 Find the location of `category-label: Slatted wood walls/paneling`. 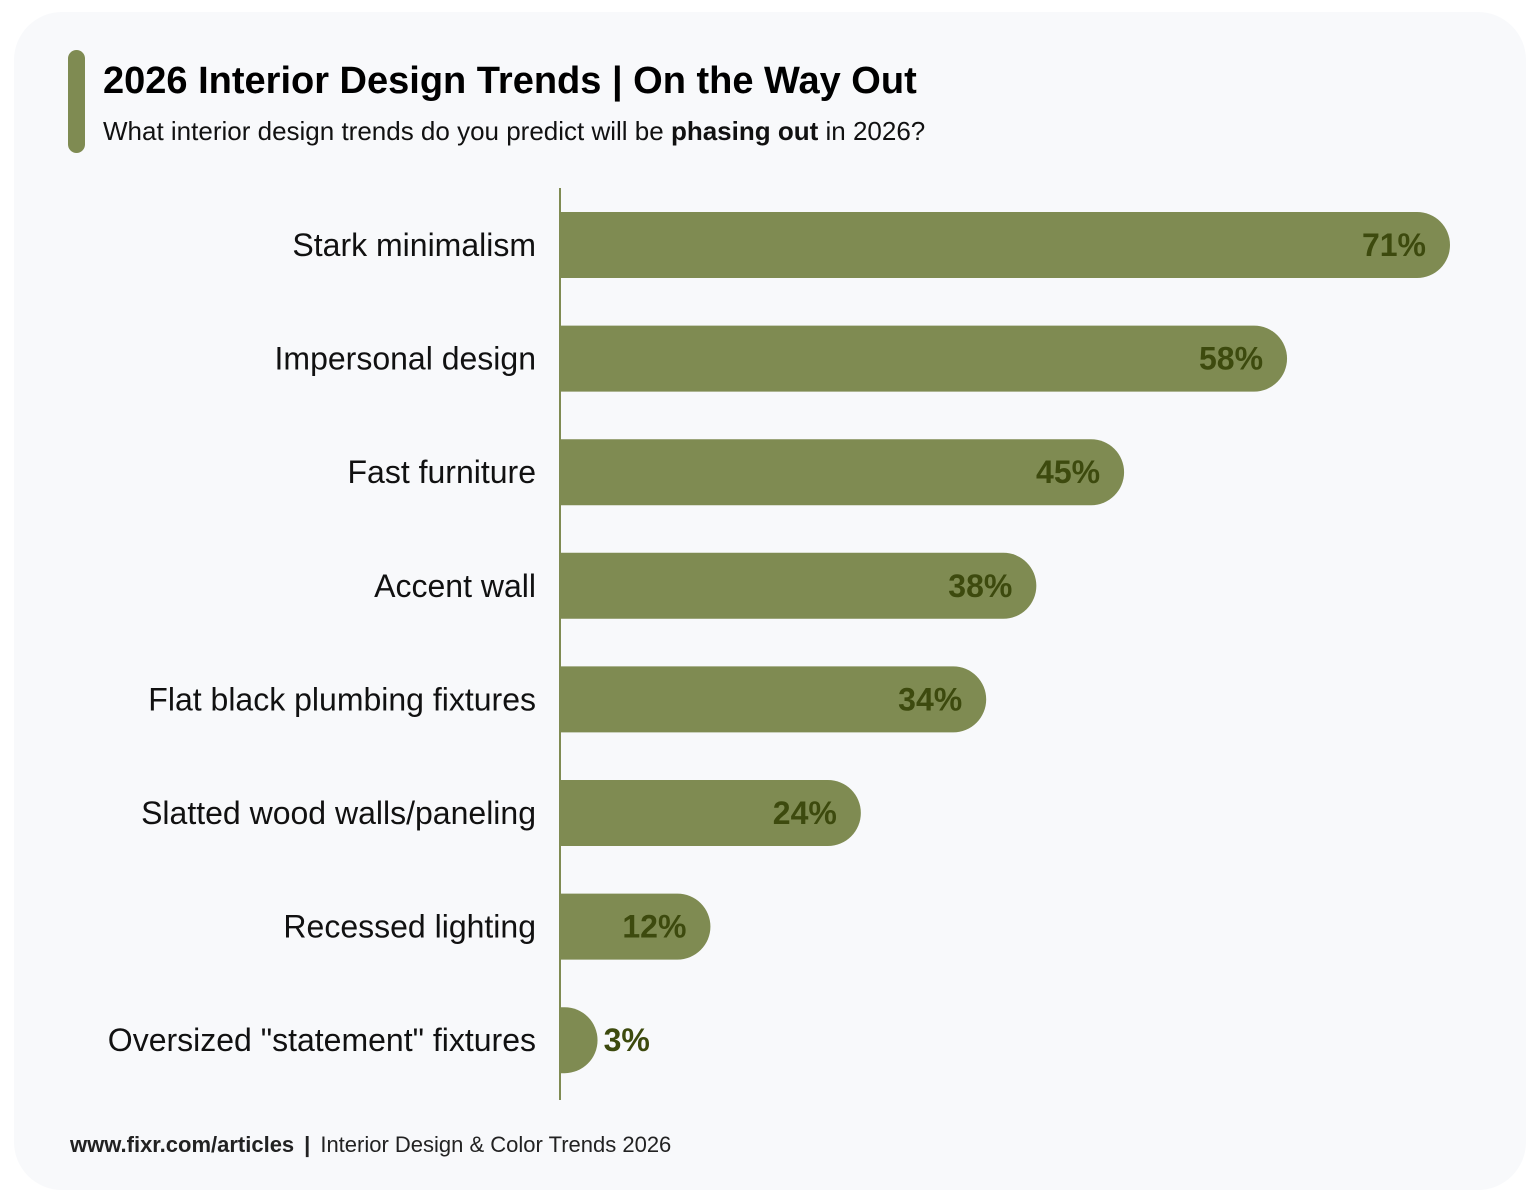

category-label: Slatted wood walls/paneling is located at coordinates (338, 813).